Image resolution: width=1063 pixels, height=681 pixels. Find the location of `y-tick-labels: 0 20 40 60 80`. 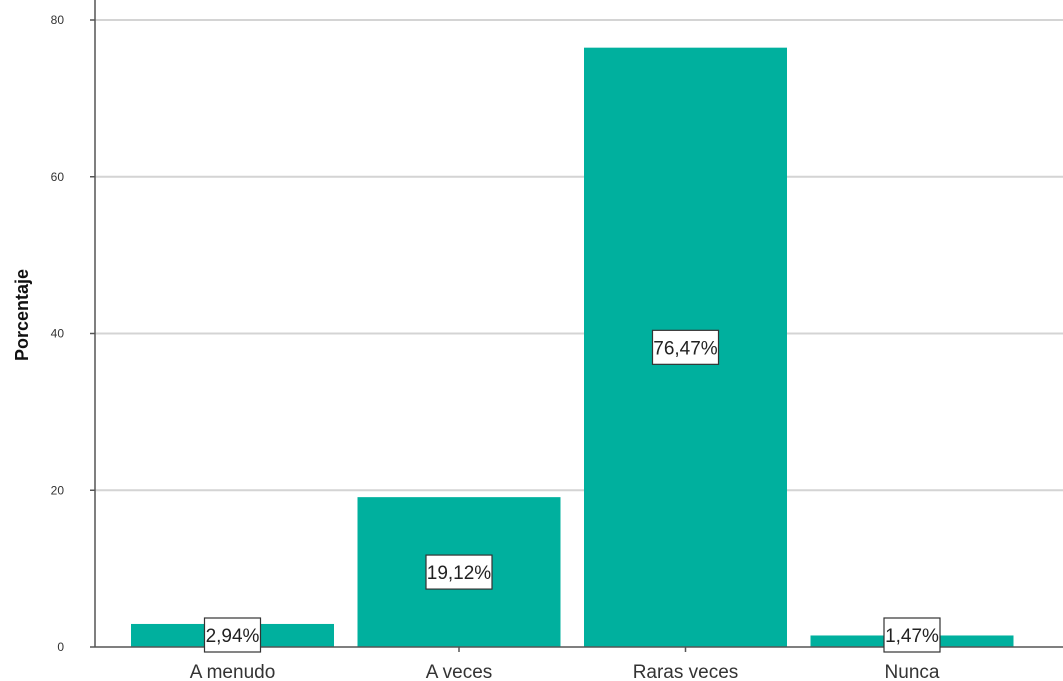

y-tick-labels: 0 20 40 60 80 is located at coordinates (58, 333).